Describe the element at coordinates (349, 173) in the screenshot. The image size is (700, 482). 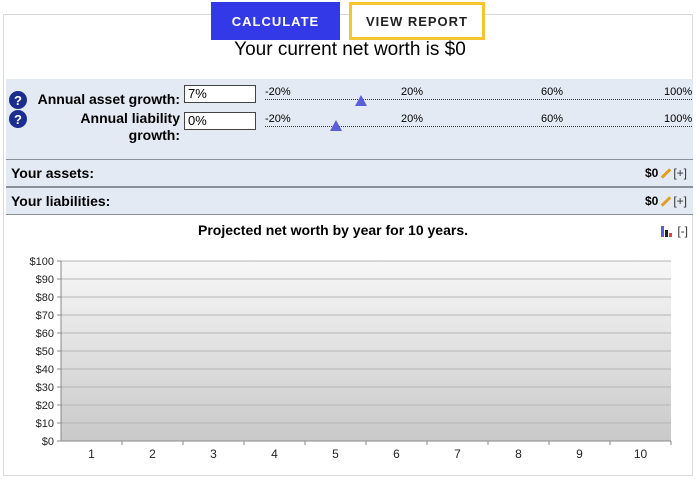
I see `assets-row: Your assets: $0 [+]` at that location.